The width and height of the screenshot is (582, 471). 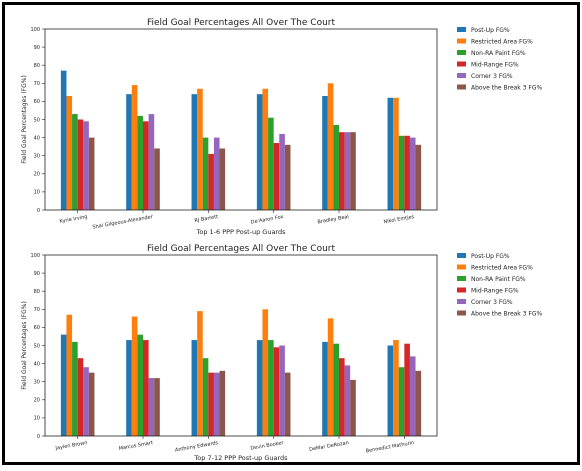 I want to click on x-axis-label: Top 1-6 PPP Post-up Guards, so click(x=240, y=232).